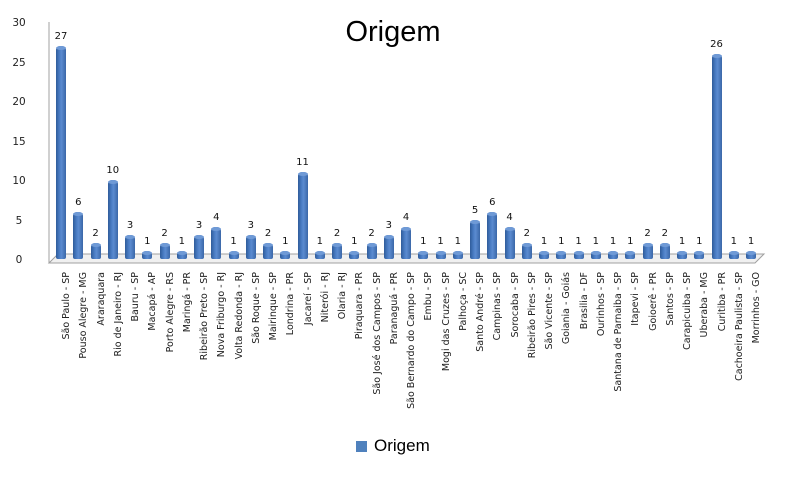 The height and width of the screenshot is (477, 786). What do you see at coordinates (601, 304) in the screenshot?
I see `x-tick-label: Ourinhos - SP` at bounding box center [601, 304].